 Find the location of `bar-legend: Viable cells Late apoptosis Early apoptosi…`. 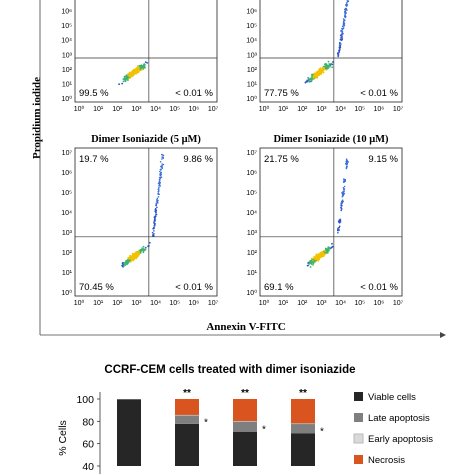

bar-legend: Viable cells Late apoptosis Early apoptosi… is located at coordinates (393, 429).